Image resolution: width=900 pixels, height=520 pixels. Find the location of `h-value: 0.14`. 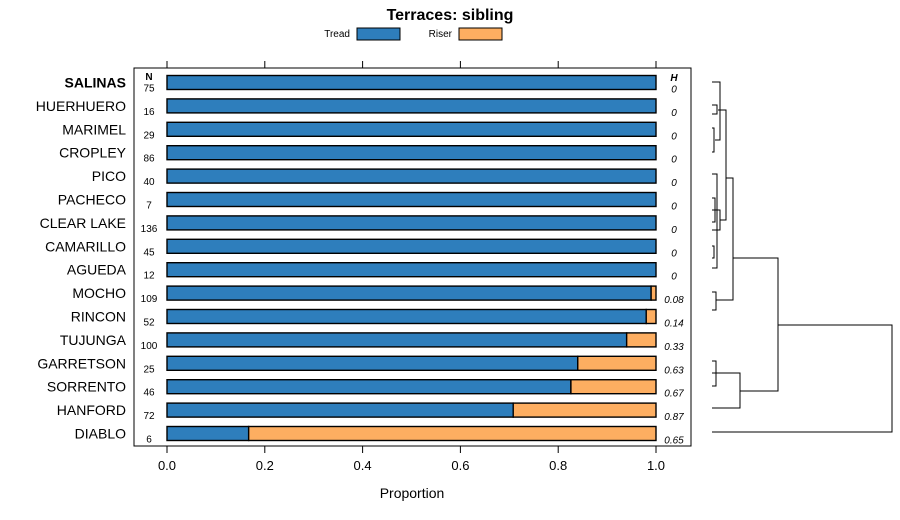

h-value: 0.14 is located at coordinates (674, 324).